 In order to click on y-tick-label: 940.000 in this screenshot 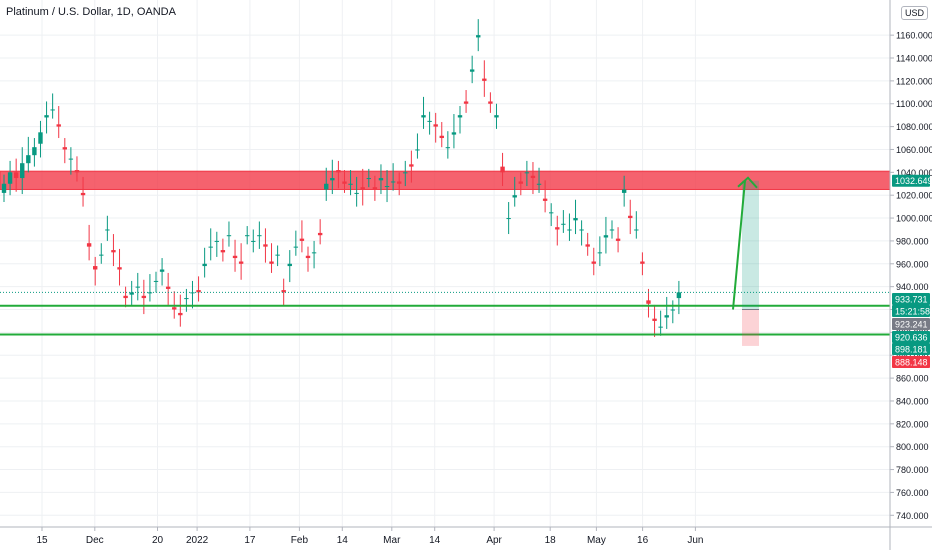, I will do `click(912, 287)`.